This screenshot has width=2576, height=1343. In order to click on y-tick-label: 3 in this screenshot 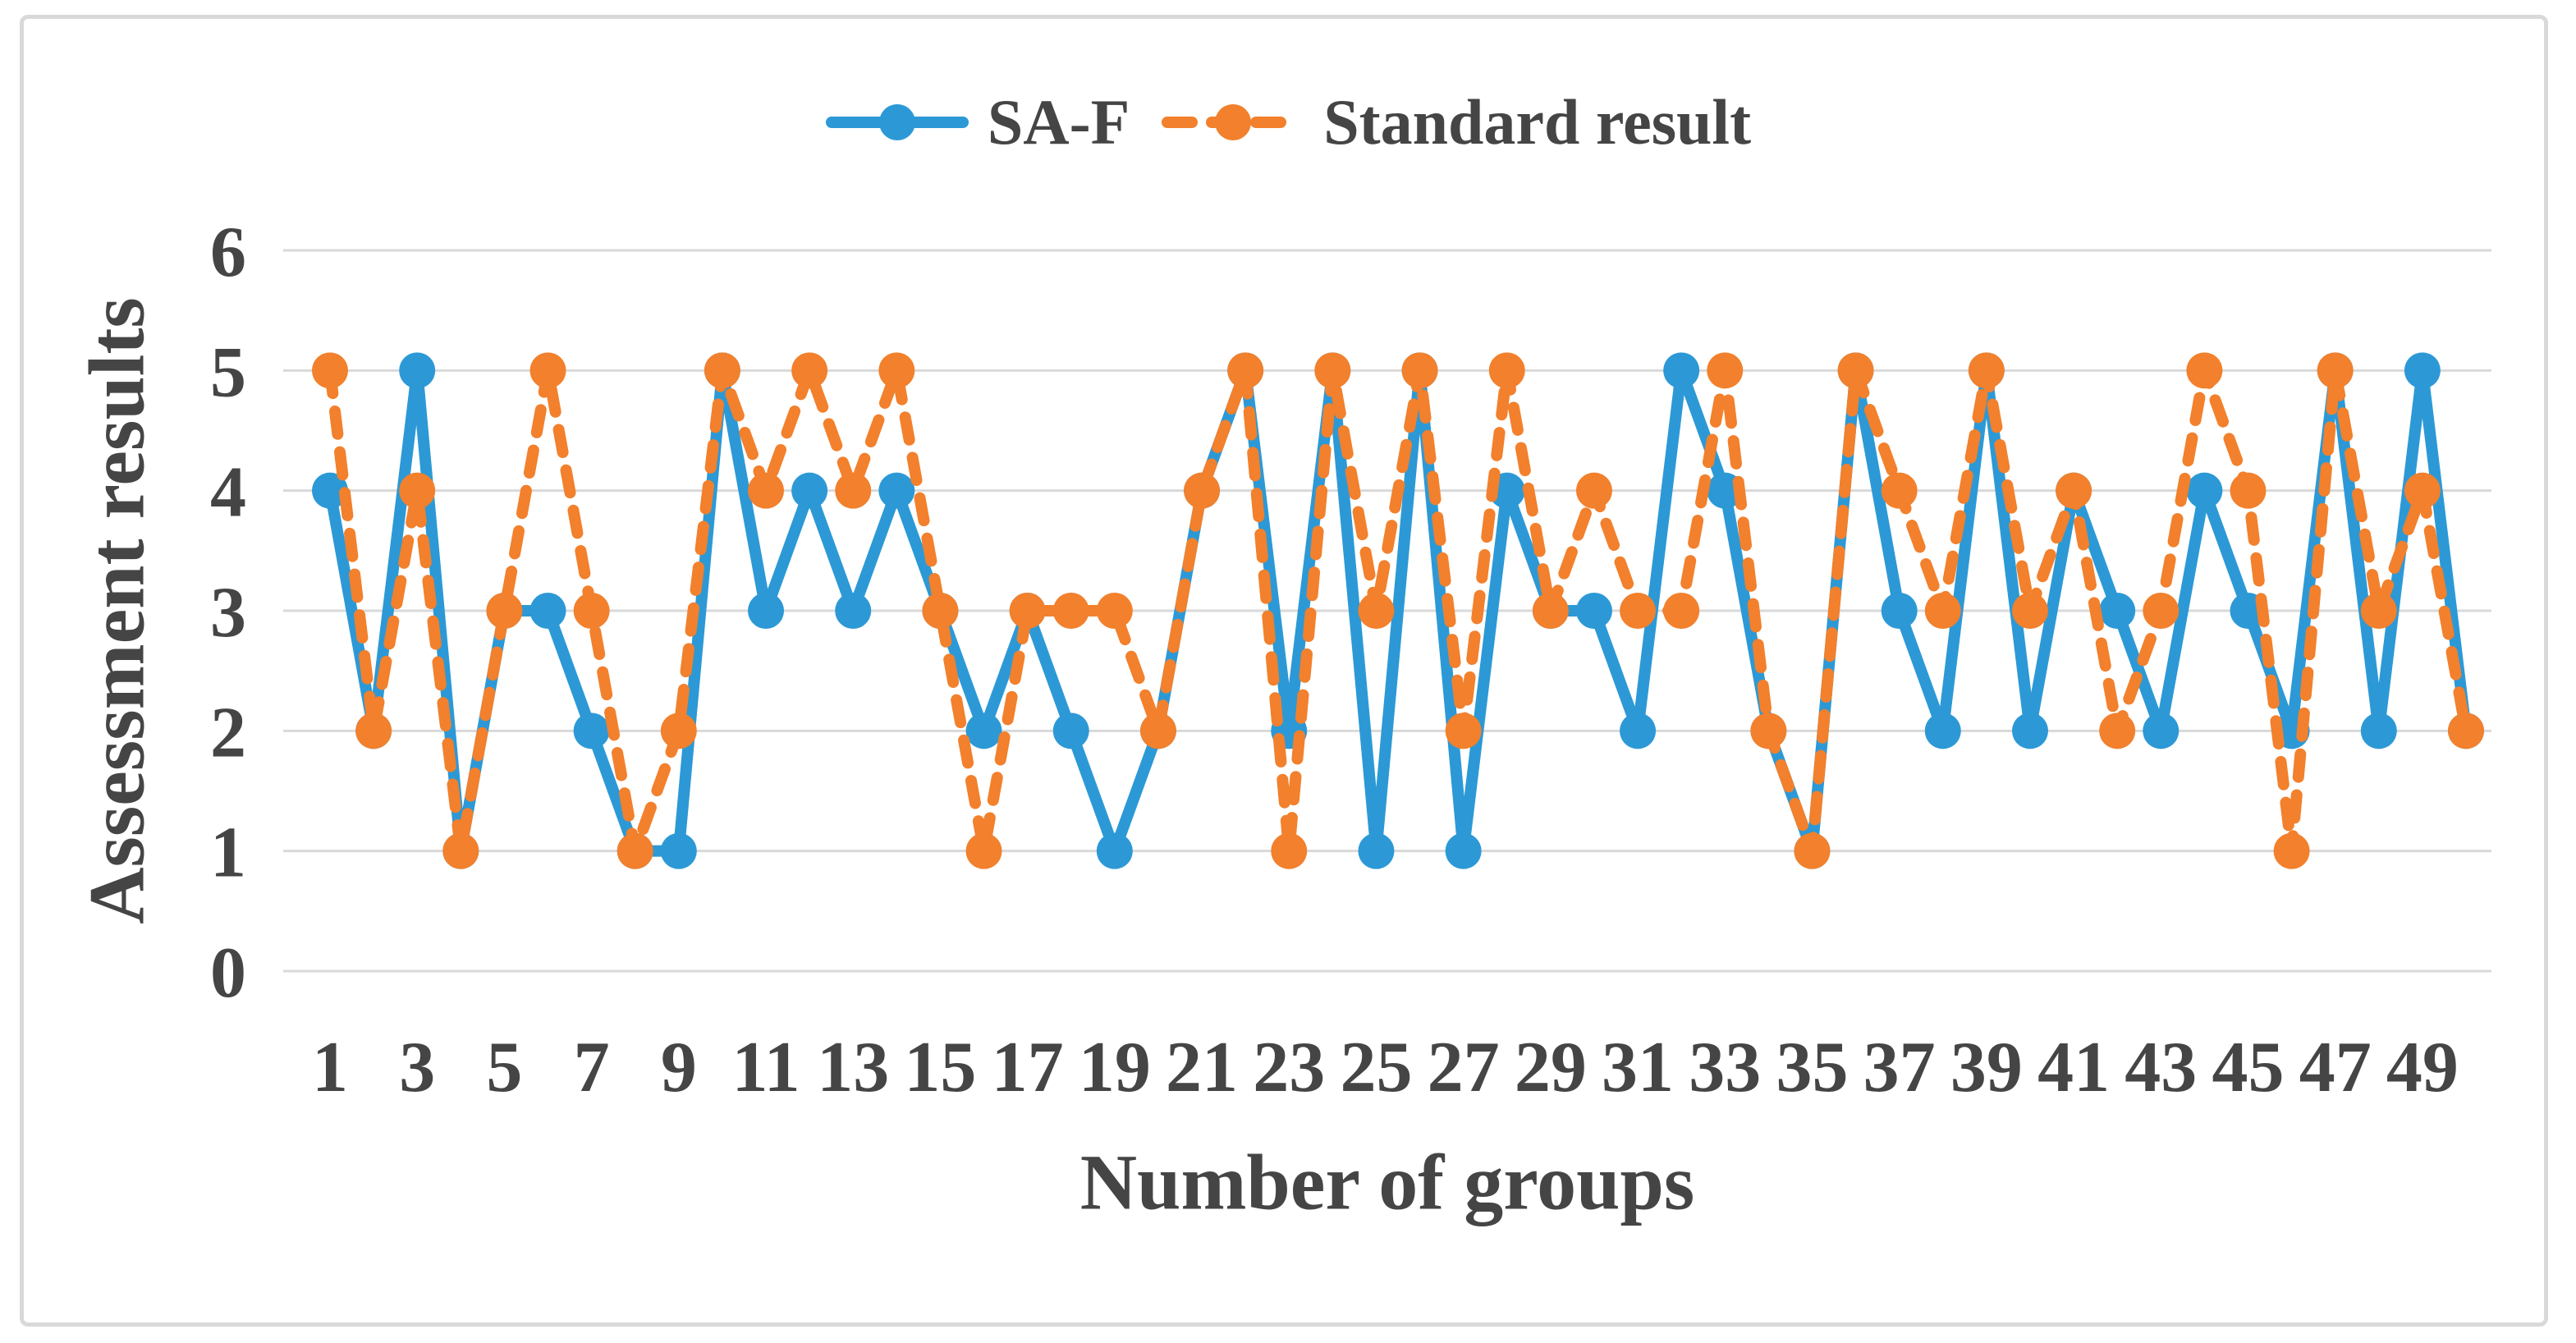, I will do `click(228, 613)`.